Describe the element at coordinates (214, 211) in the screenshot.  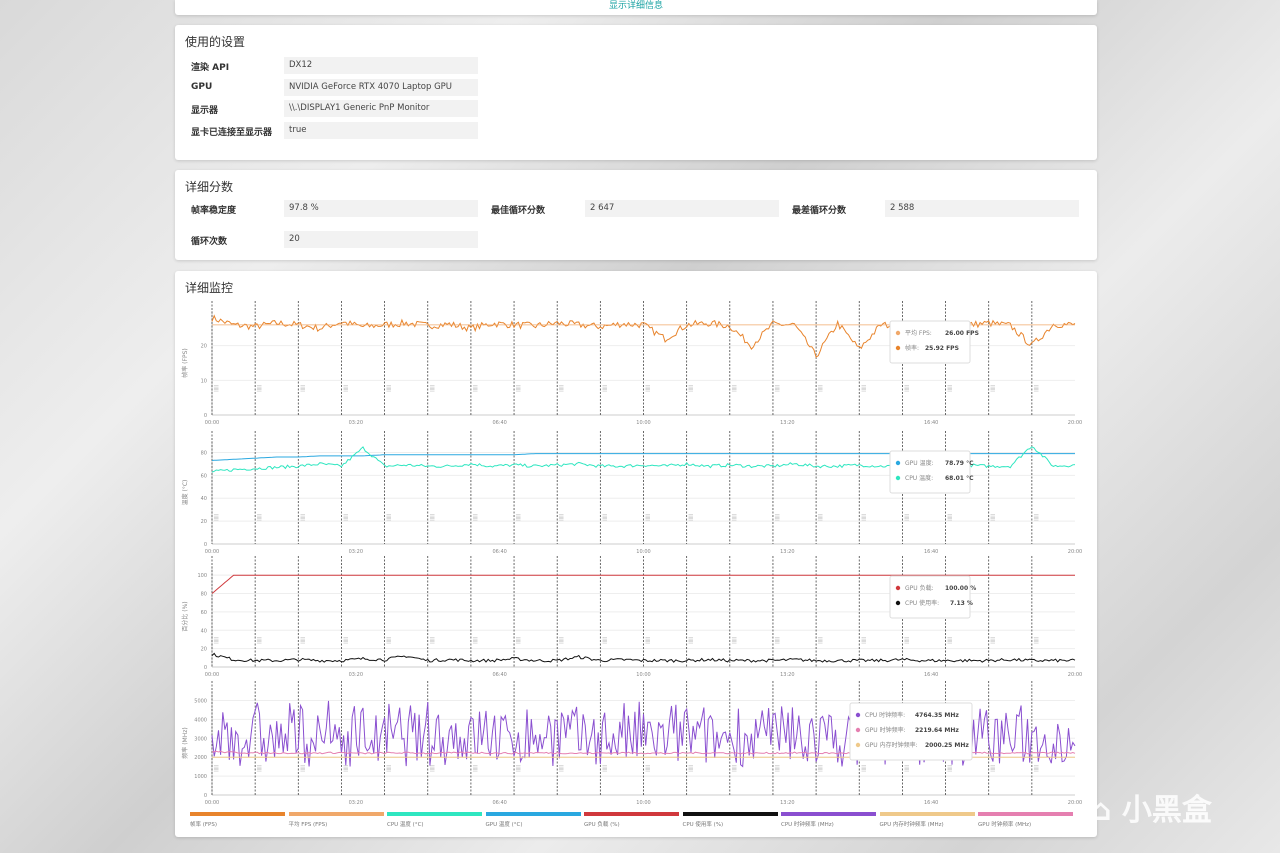
I see `score-label: 帧率稳定度` at that location.